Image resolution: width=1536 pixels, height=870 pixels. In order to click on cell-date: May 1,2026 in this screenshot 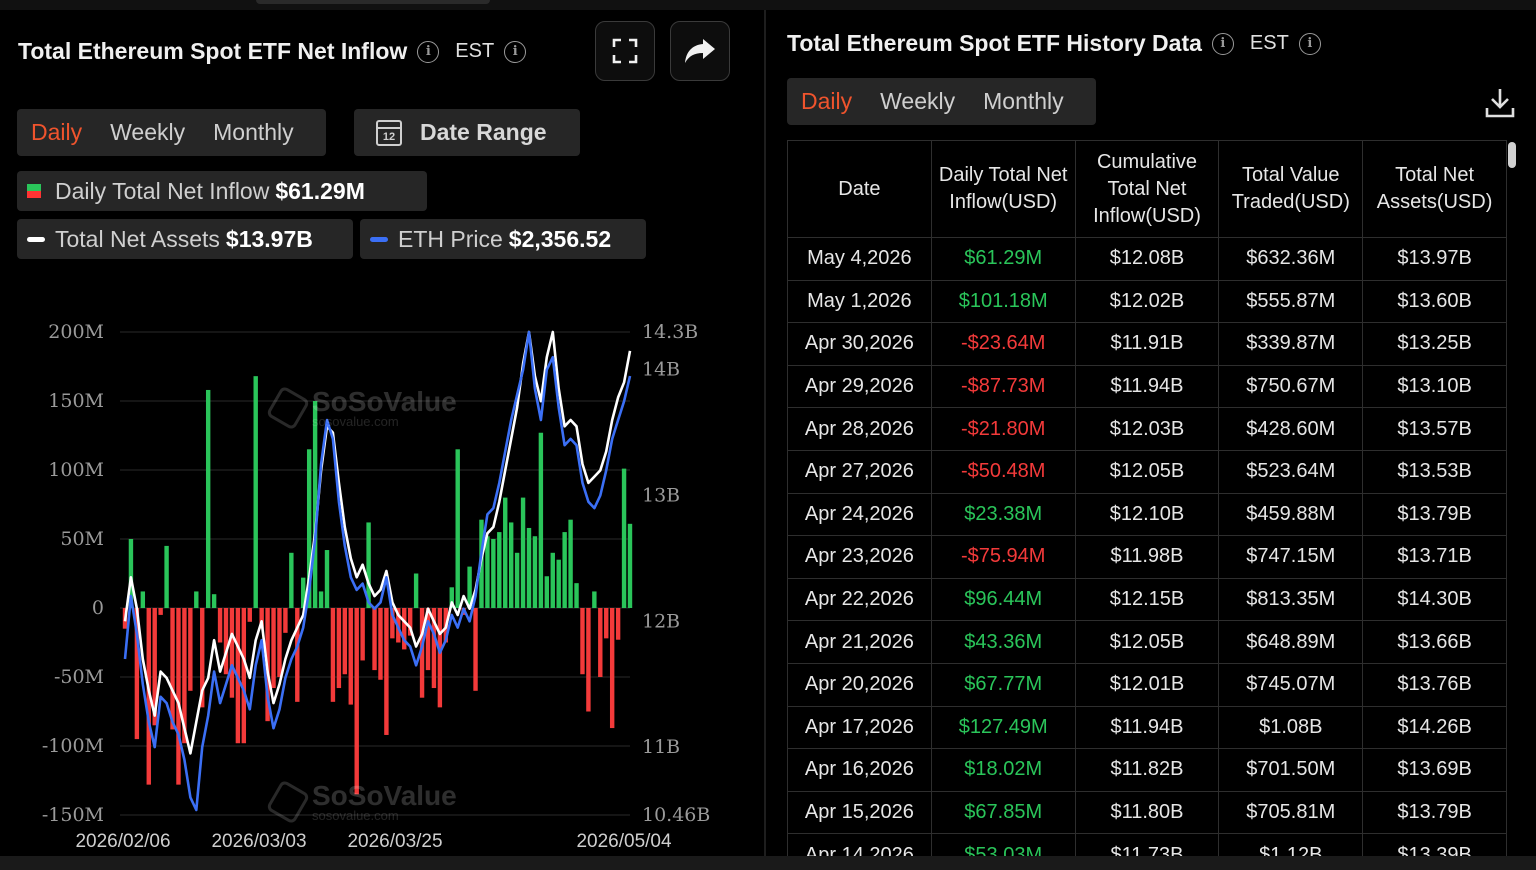, I will do `click(859, 301)`.